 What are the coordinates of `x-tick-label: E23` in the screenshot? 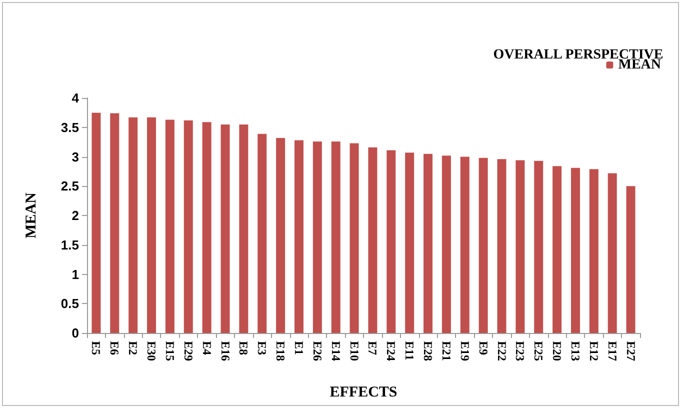 It's located at (520, 351).